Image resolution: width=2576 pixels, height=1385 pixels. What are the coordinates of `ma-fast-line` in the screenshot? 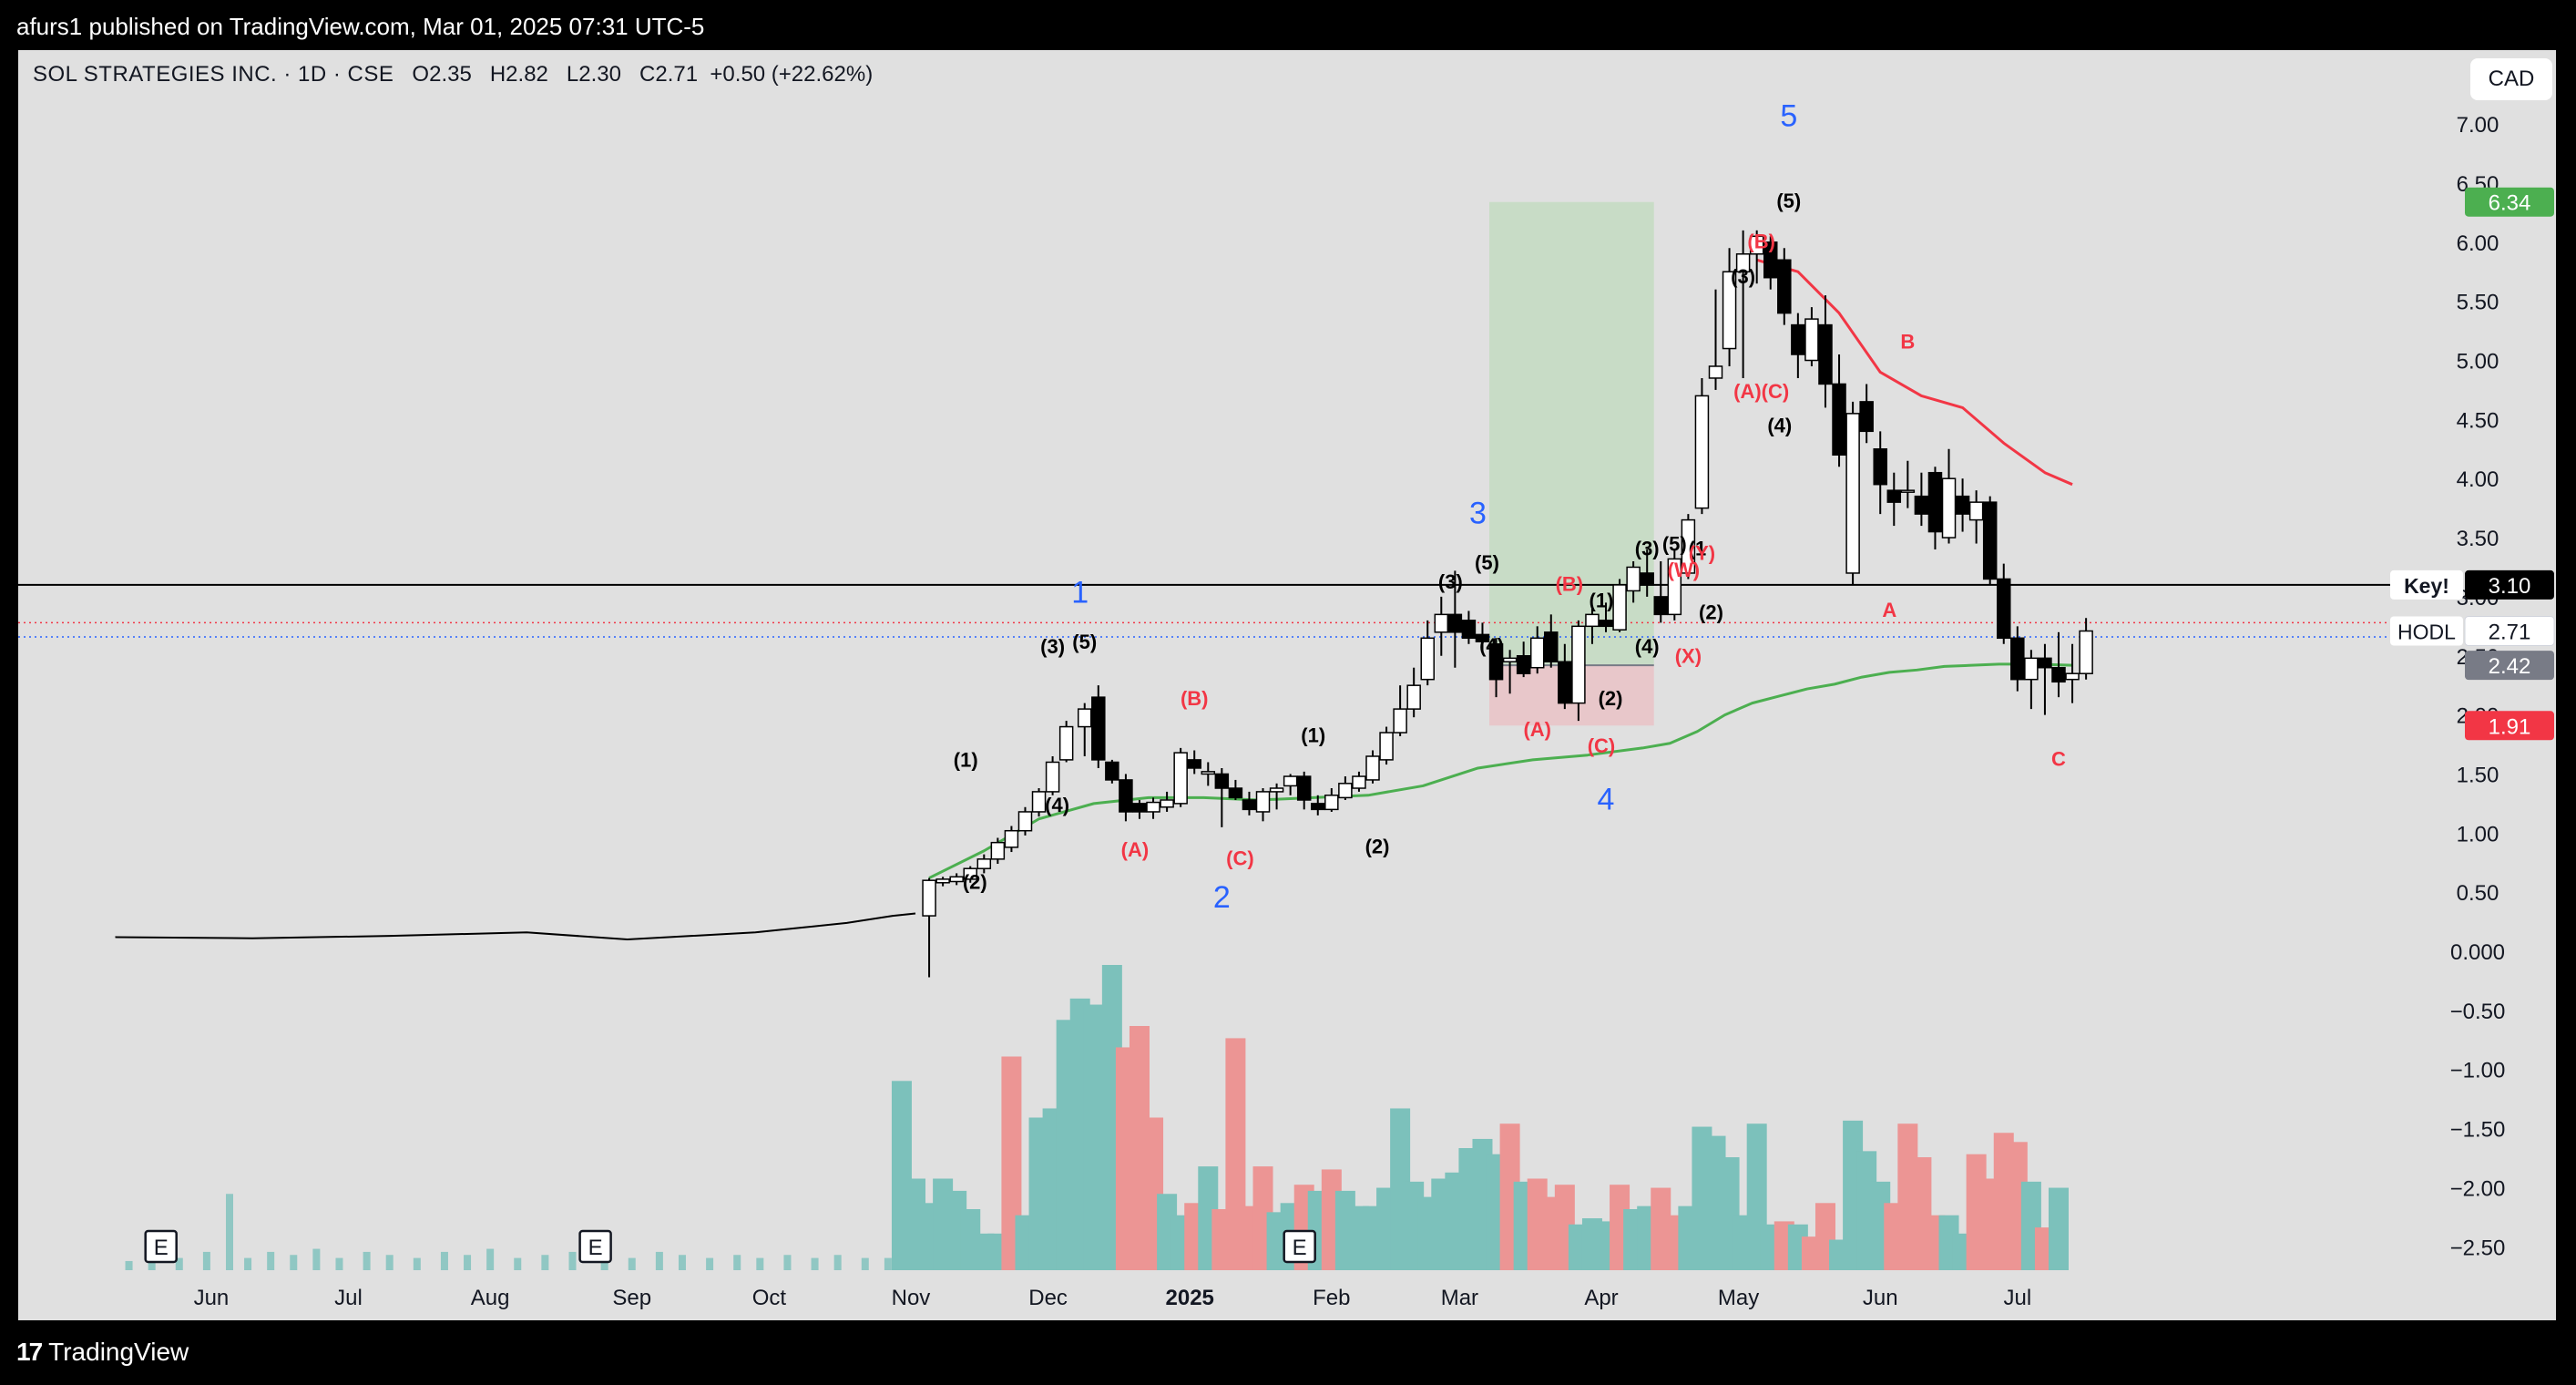 It's located at (1915, 372).